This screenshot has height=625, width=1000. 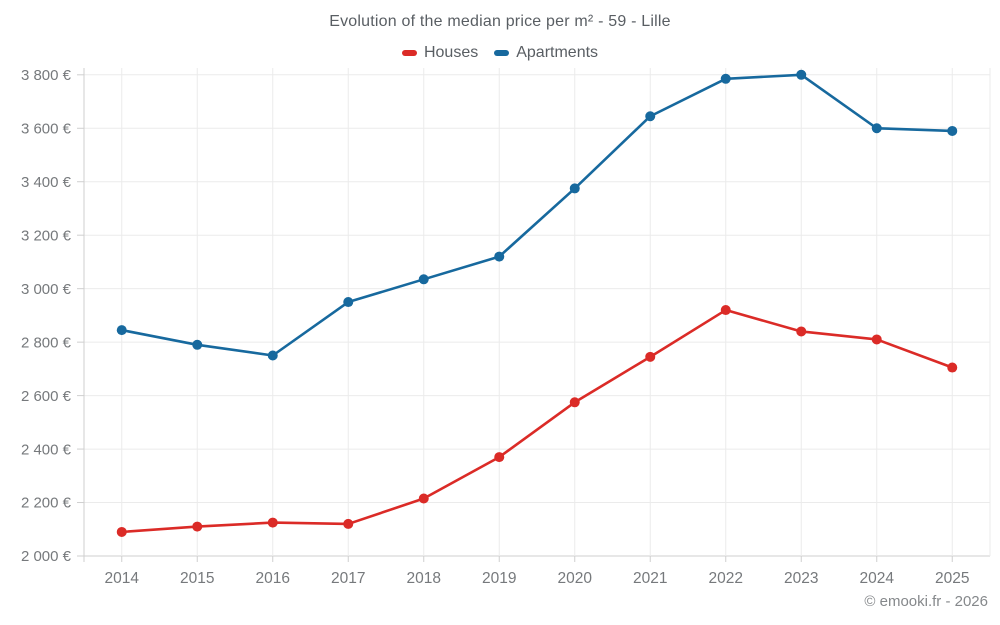 What do you see at coordinates (650, 356) in the screenshot?
I see `data-point-houses-2021` at bounding box center [650, 356].